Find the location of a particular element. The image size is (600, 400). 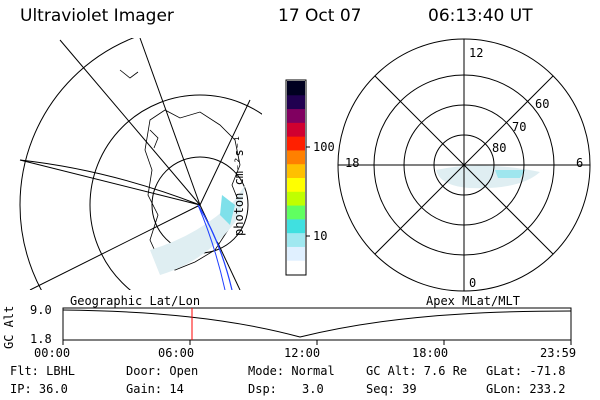

x-tick-0600: 06:00 is located at coordinates (176, 353).